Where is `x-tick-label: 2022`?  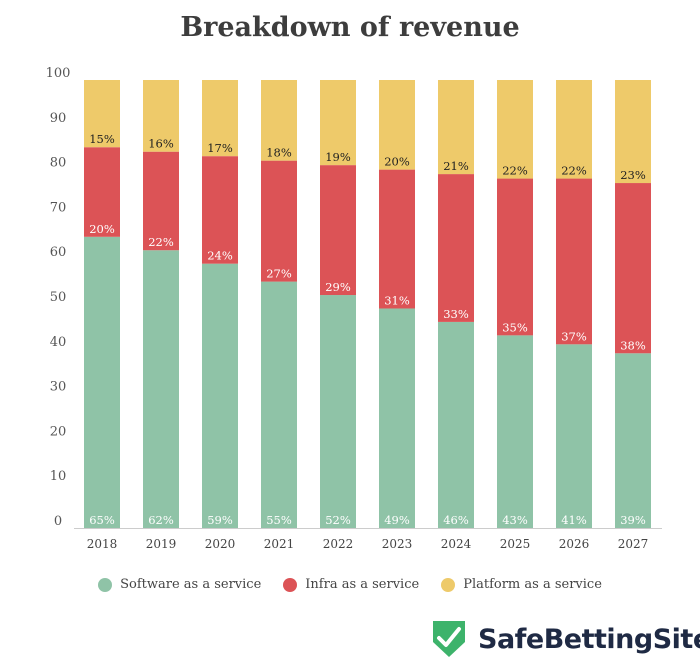 x-tick-label: 2022 is located at coordinates (338, 544).